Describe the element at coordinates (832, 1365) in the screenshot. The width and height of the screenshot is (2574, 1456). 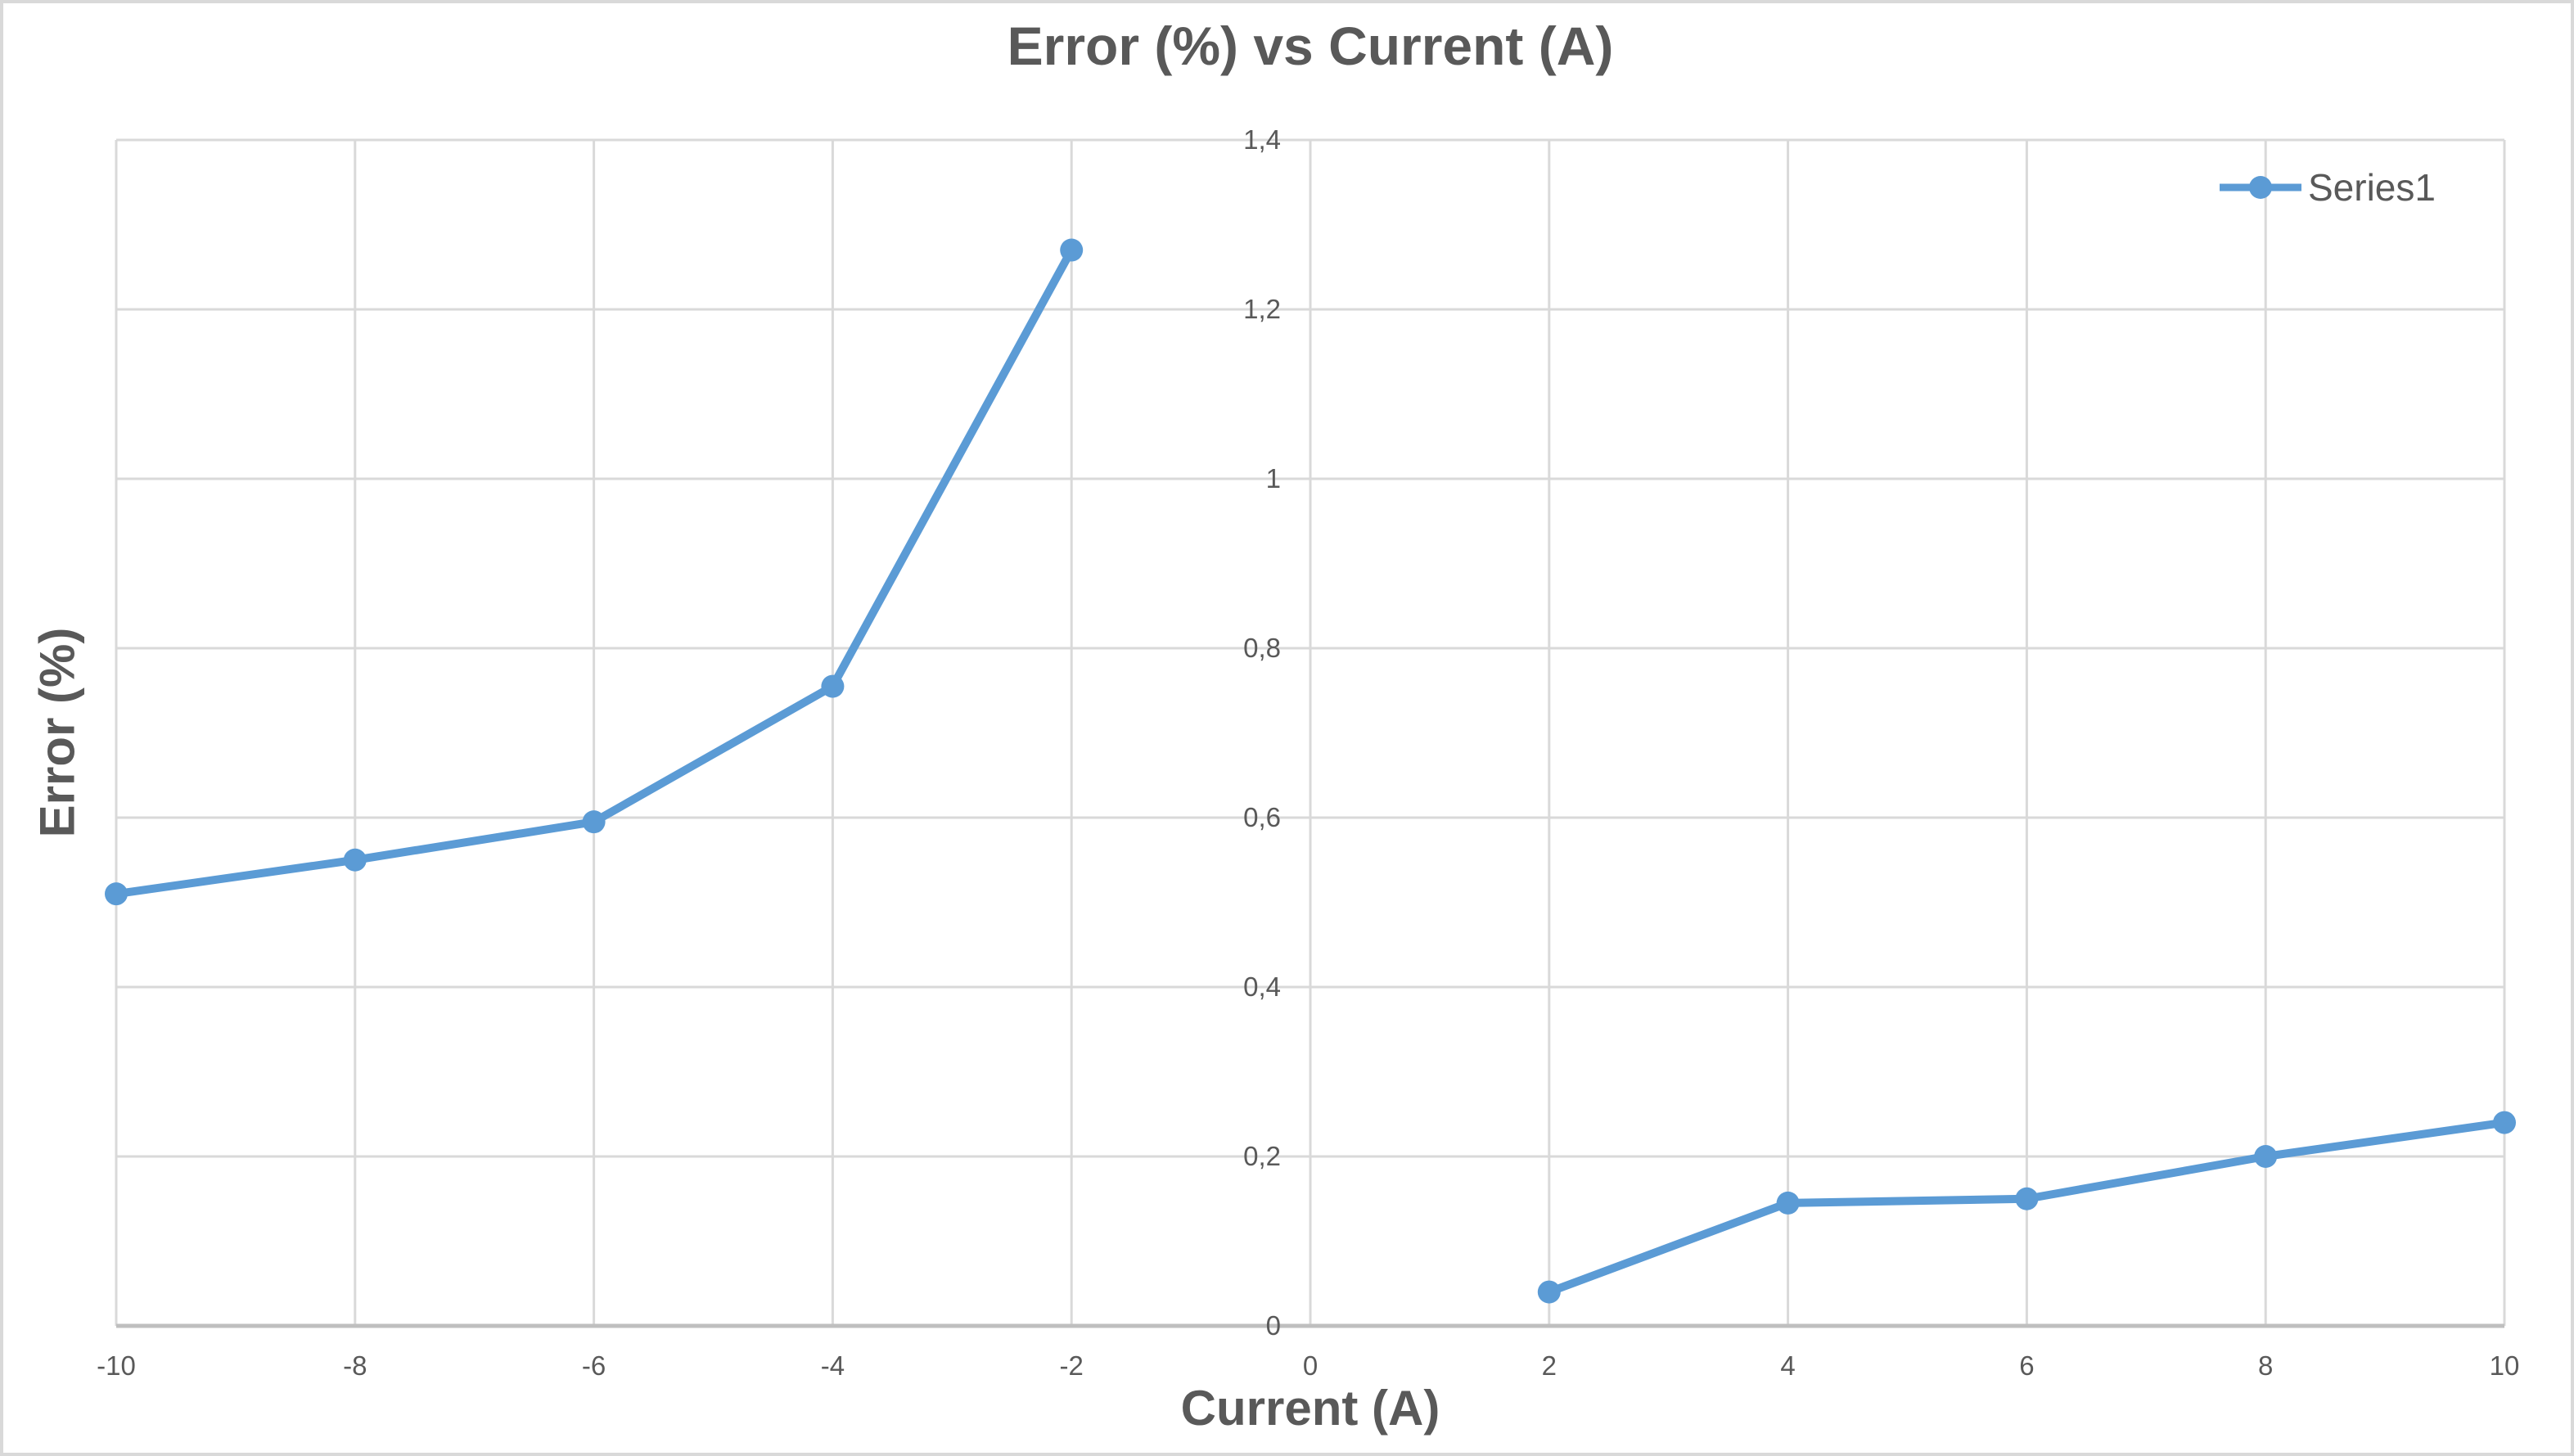
I see `x-tick-label: -4` at that location.